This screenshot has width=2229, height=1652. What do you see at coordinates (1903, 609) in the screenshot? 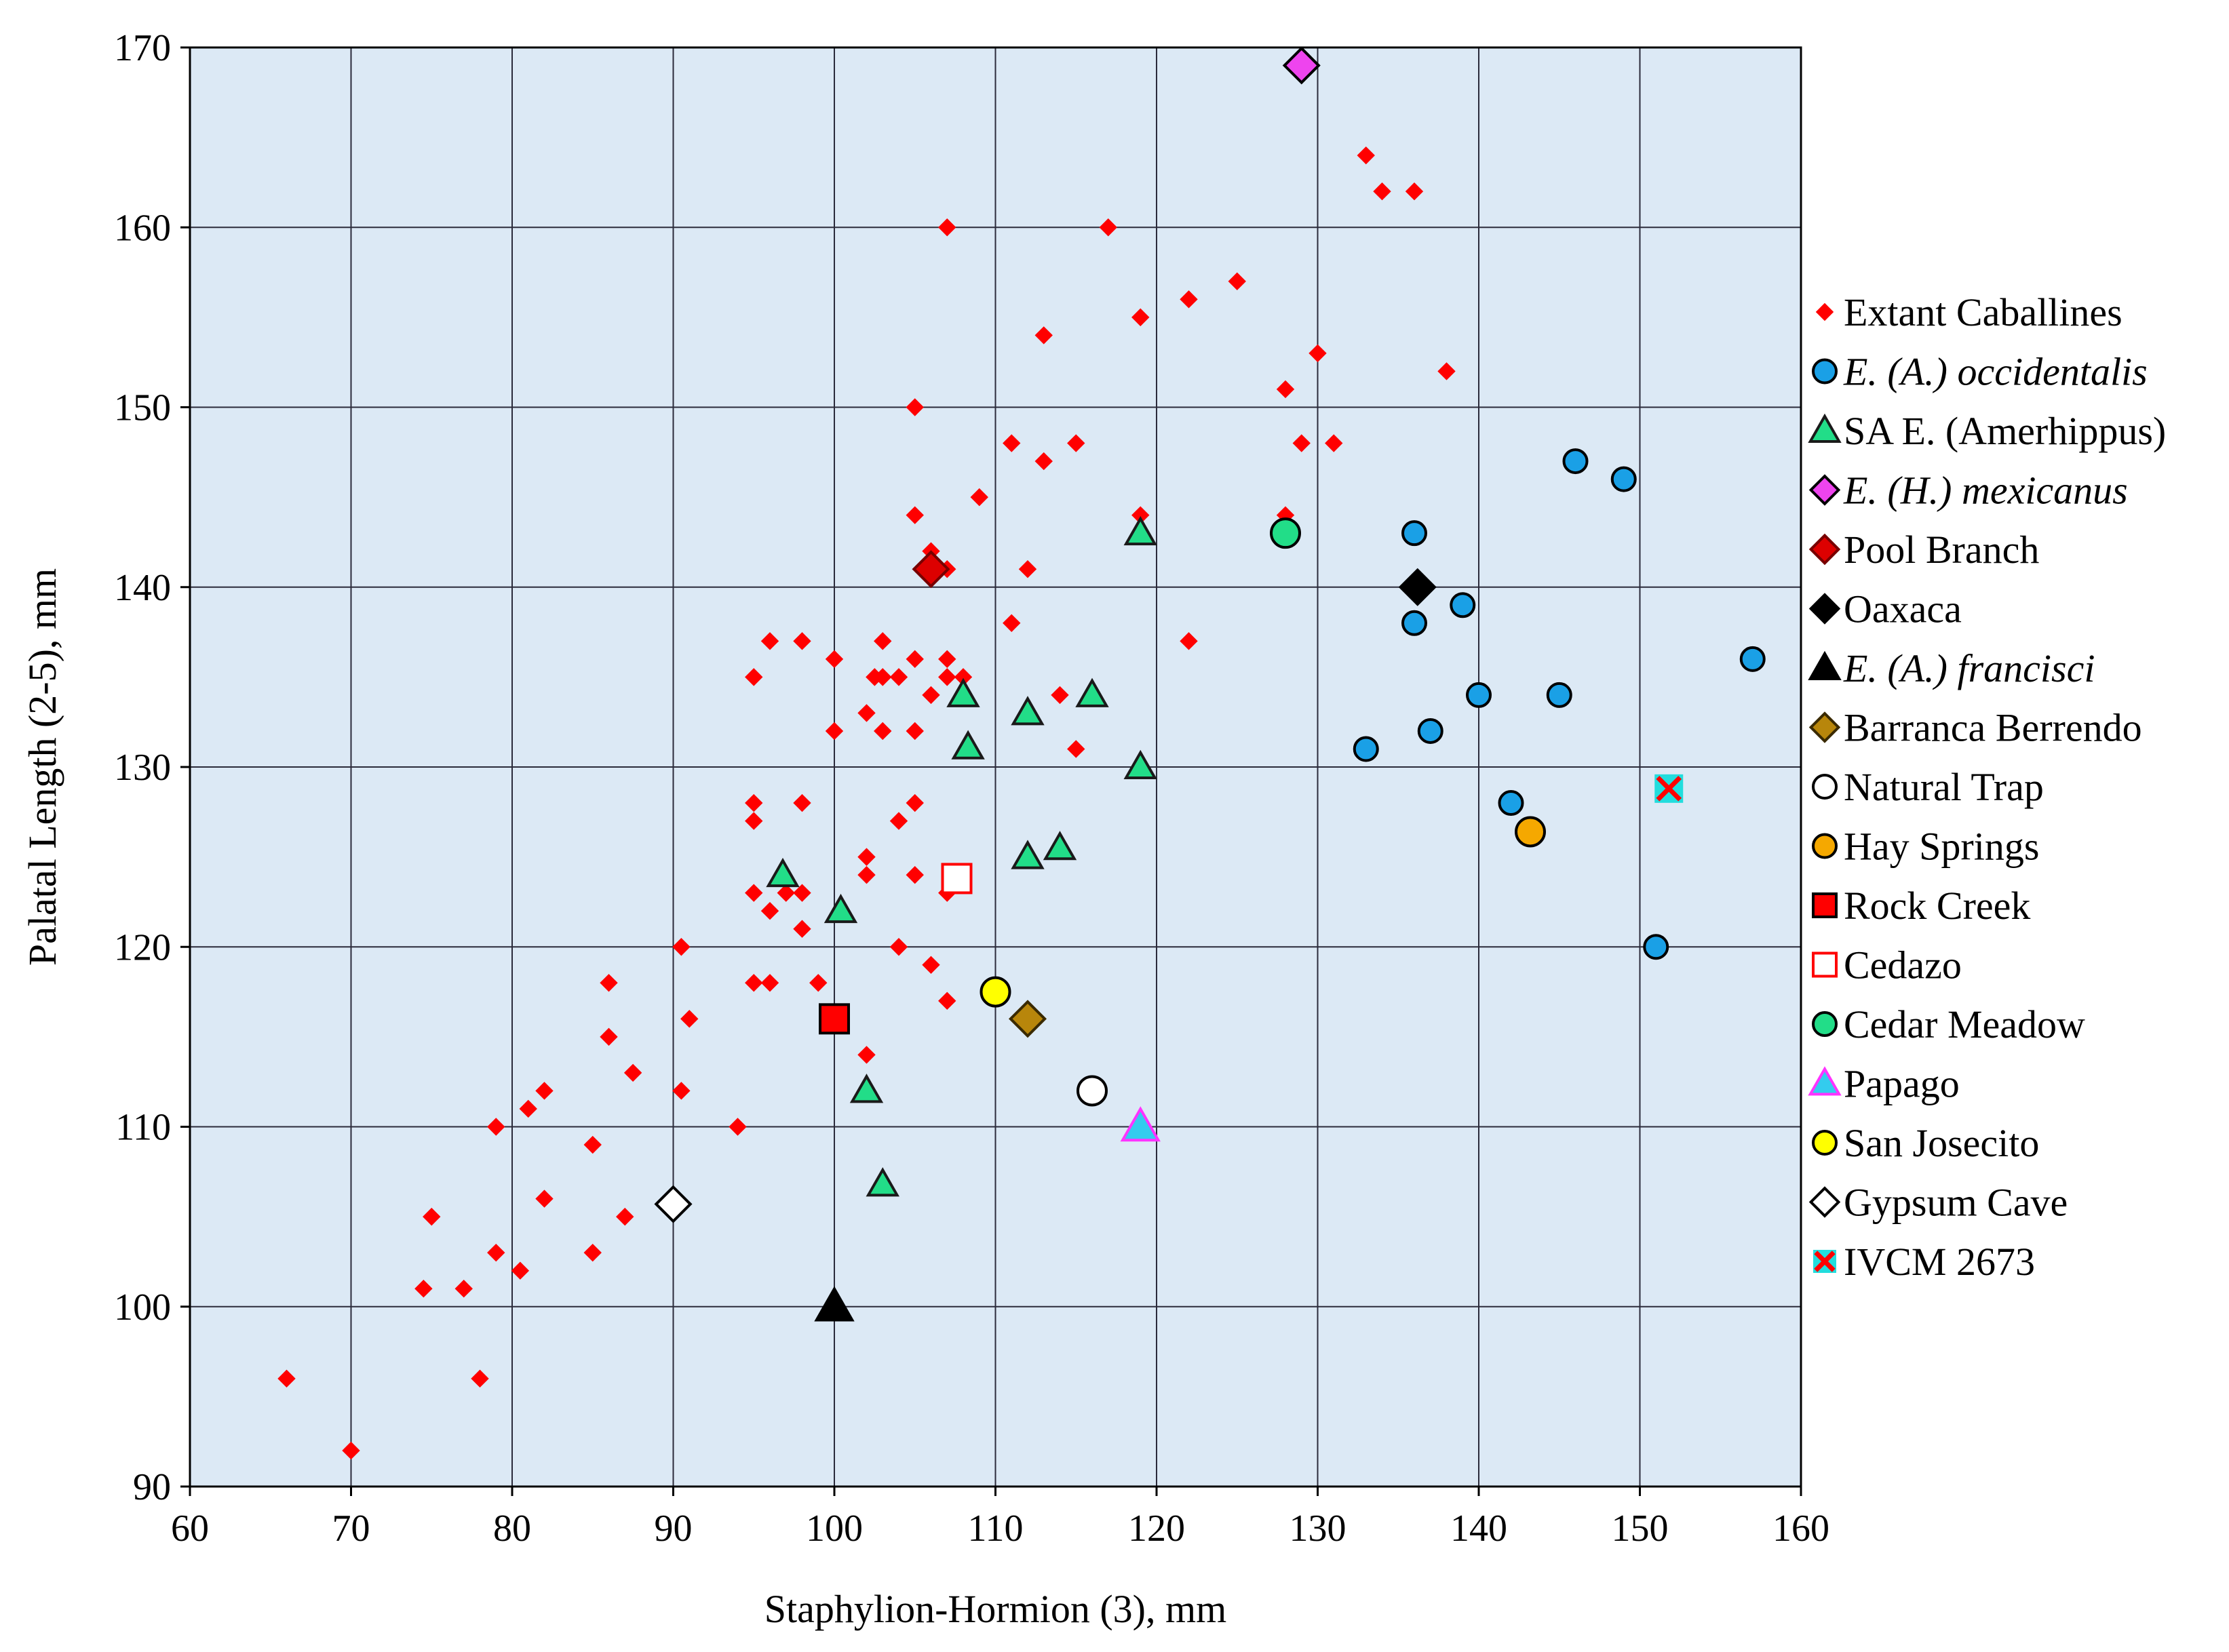
I see `legend-label: Oaxaca` at bounding box center [1903, 609].